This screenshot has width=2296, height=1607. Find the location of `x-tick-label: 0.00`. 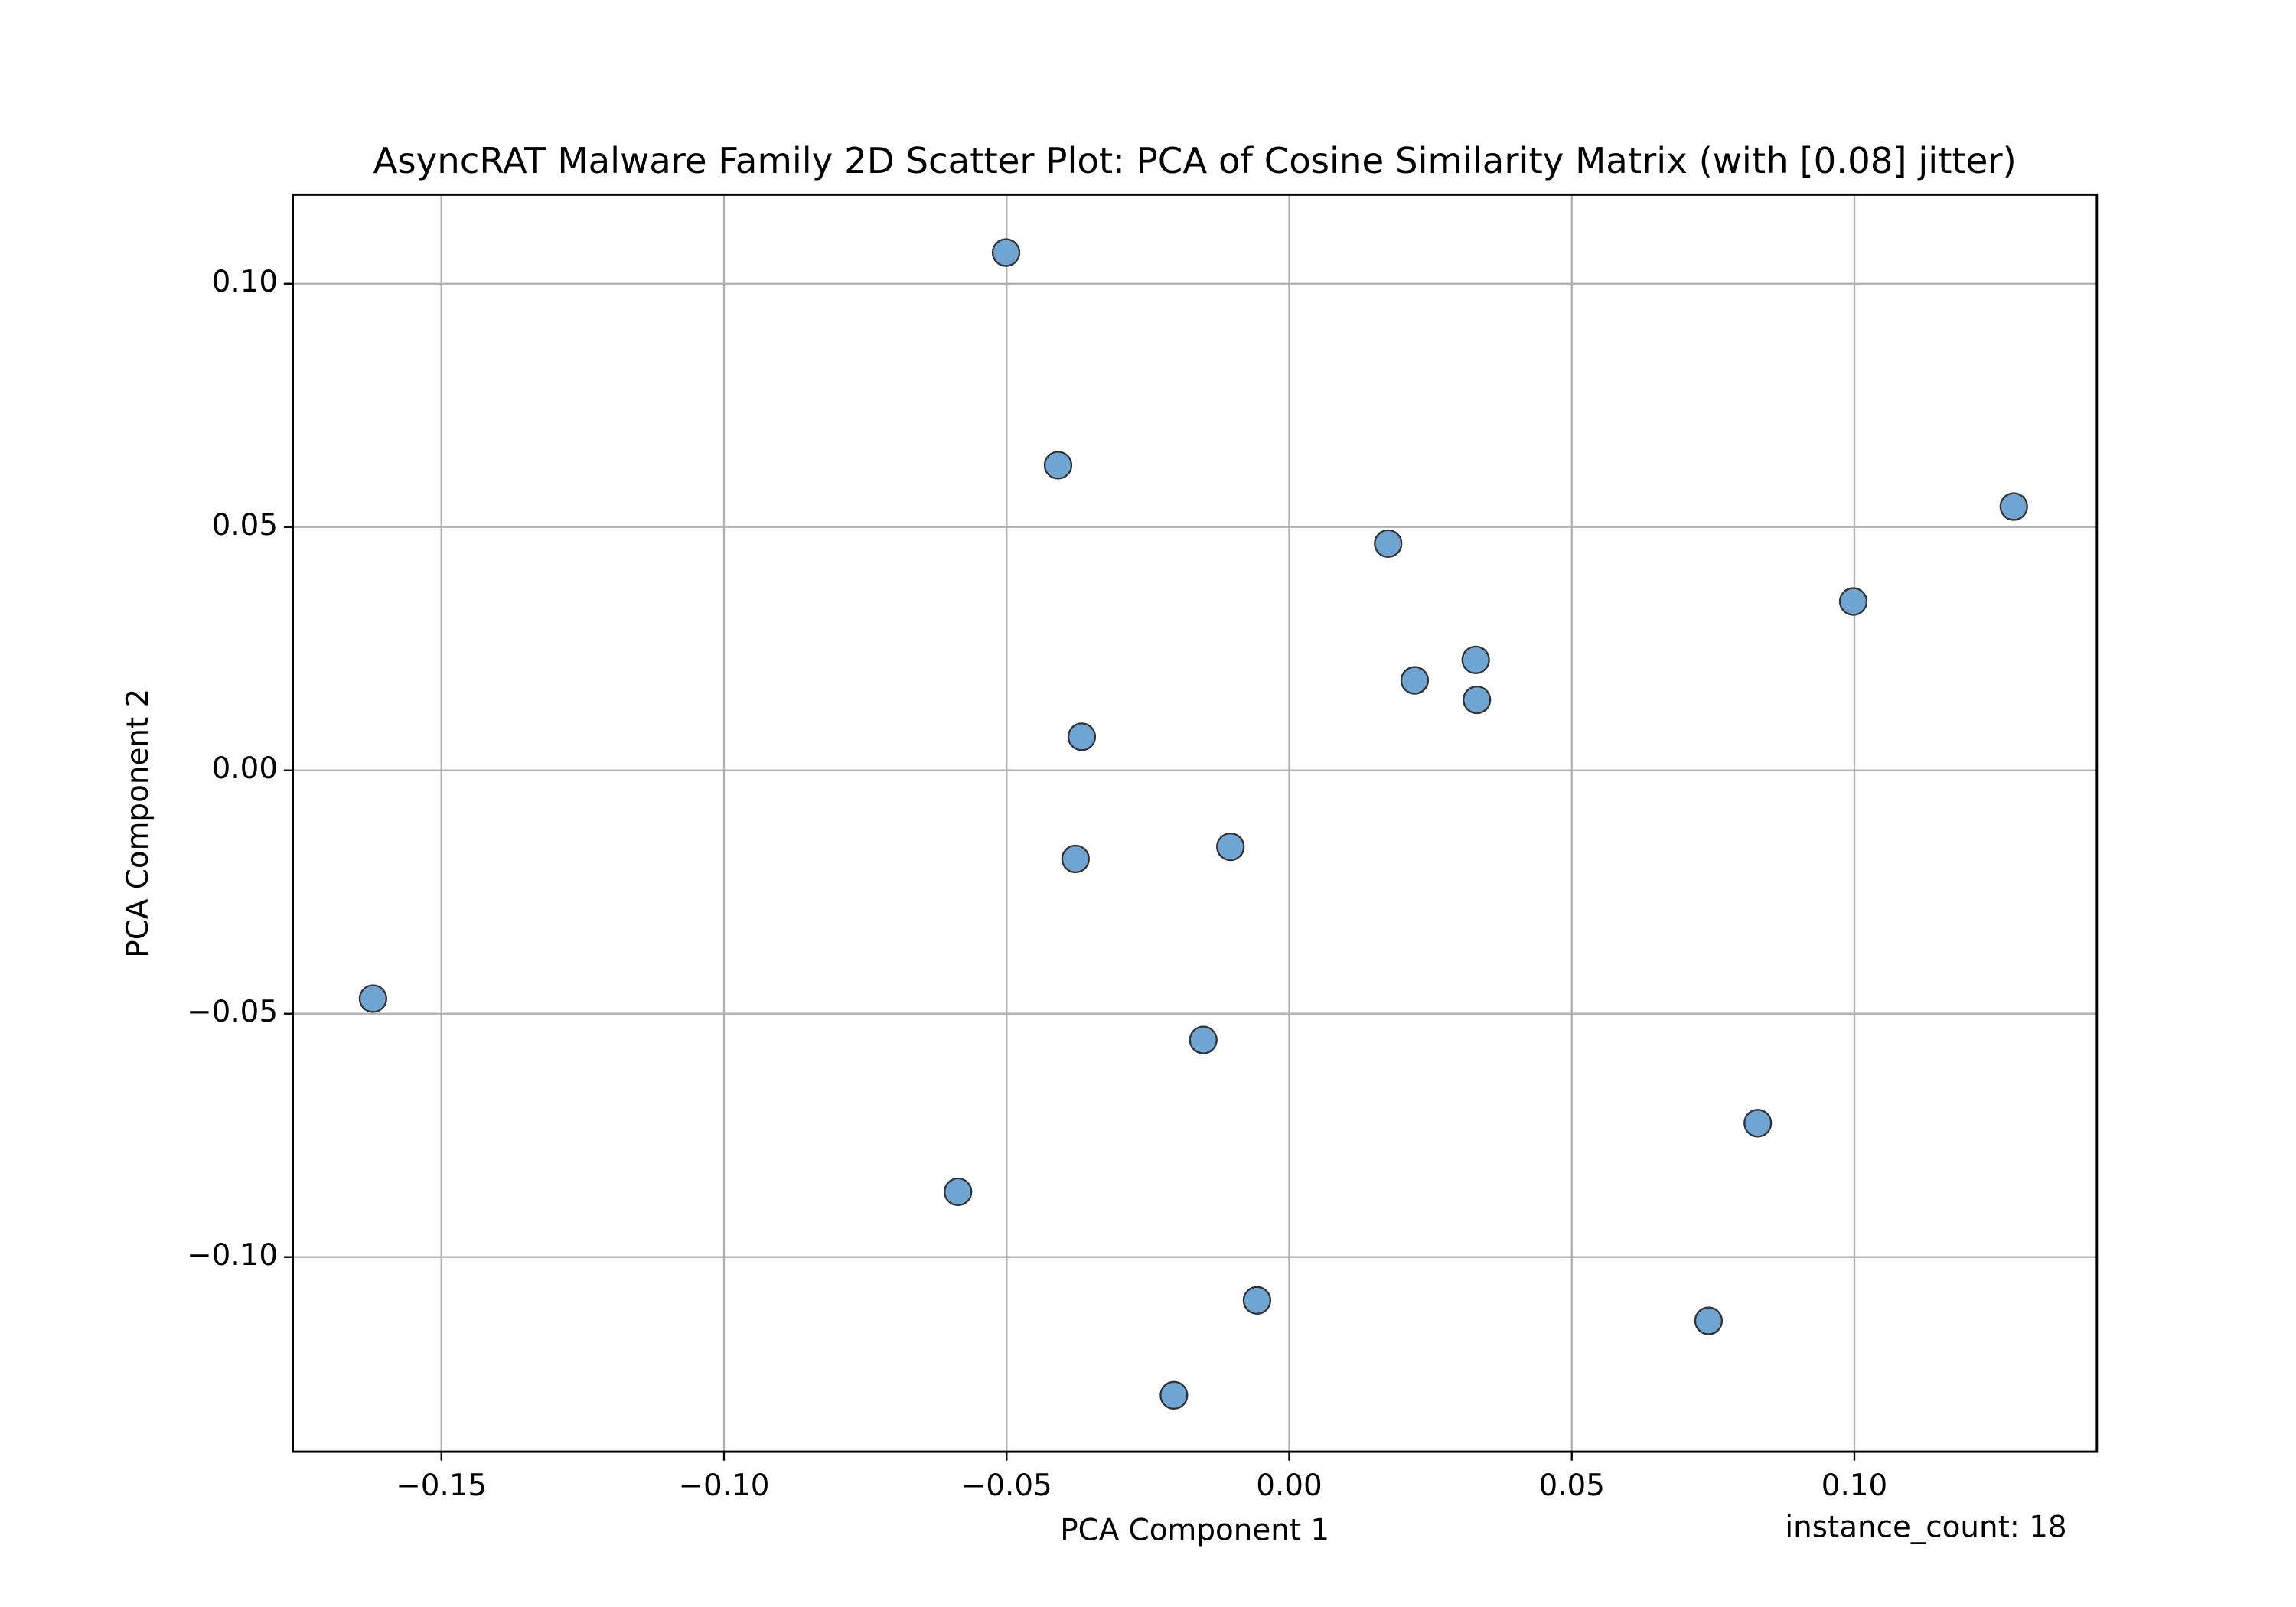

x-tick-label: 0.00 is located at coordinates (1289, 1485).